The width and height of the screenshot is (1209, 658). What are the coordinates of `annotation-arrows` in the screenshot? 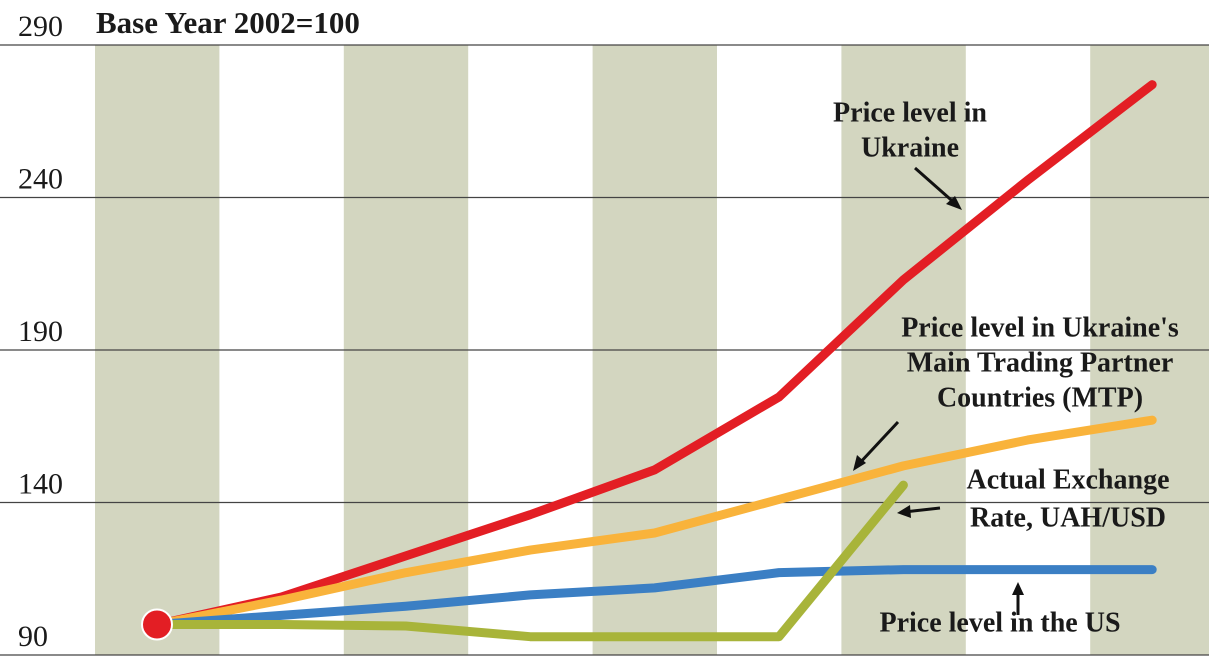 It's located at (938, 390).